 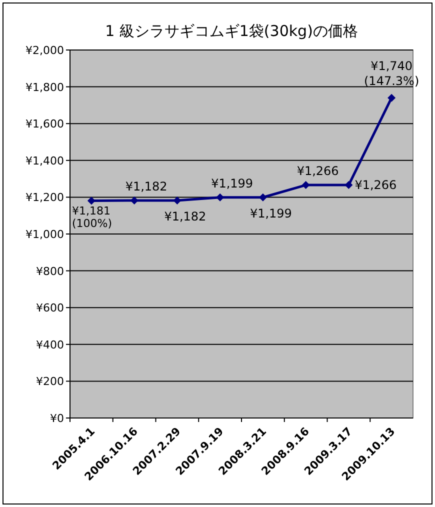 I want to click on y-tick-label: ¥200, so click(x=50, y=381).